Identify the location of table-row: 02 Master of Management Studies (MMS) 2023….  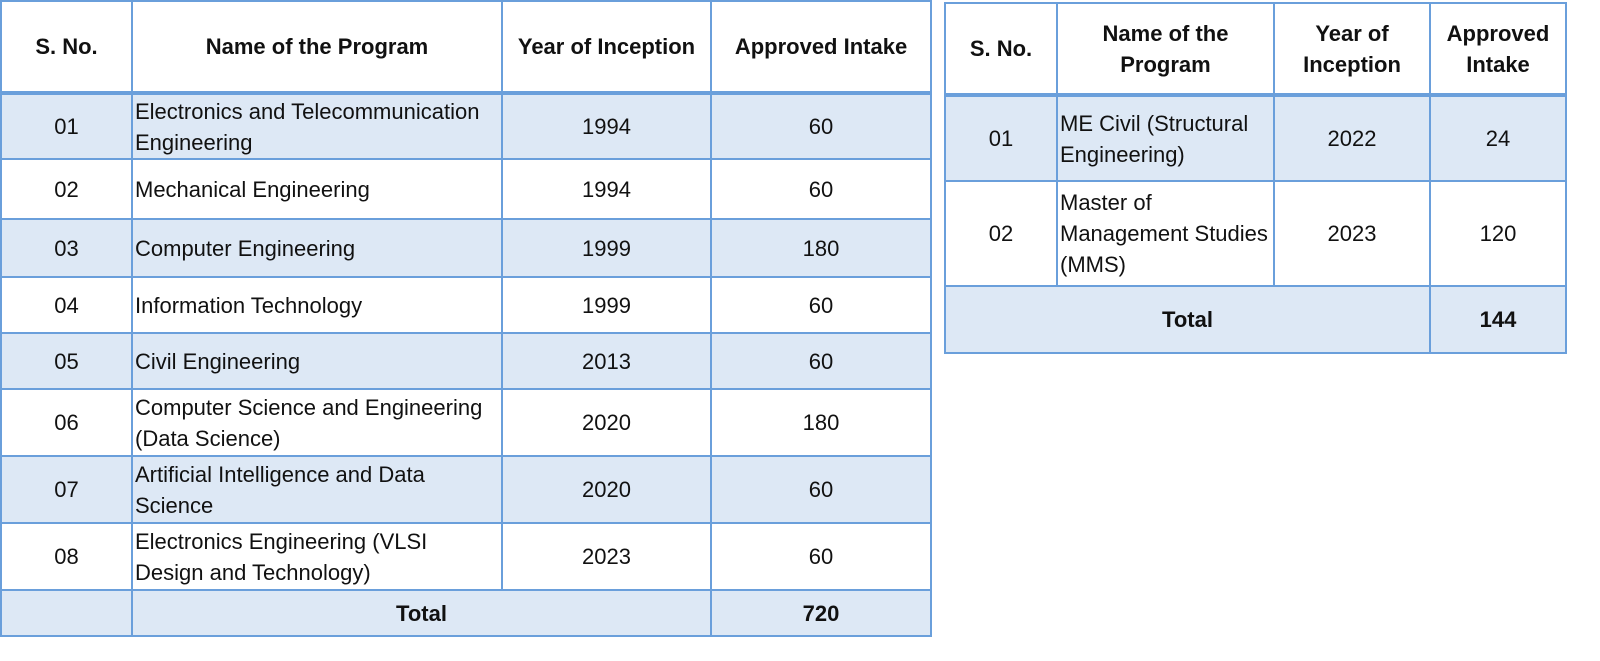
(1255, 233).